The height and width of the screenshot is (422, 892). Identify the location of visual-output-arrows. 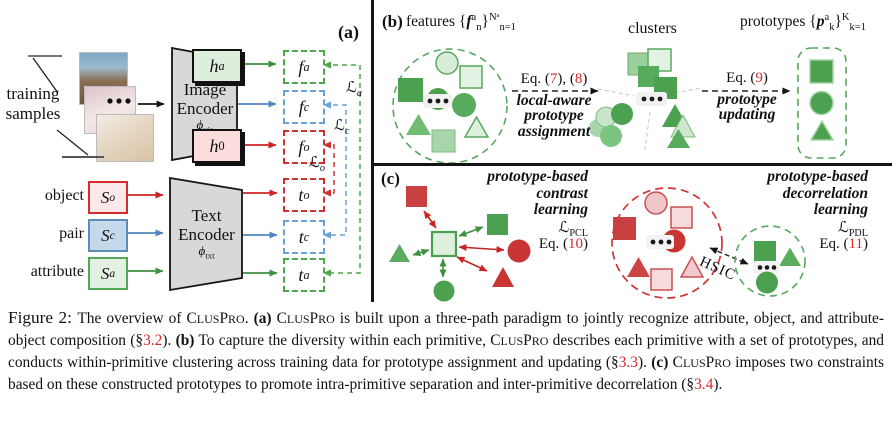
(257, 104).